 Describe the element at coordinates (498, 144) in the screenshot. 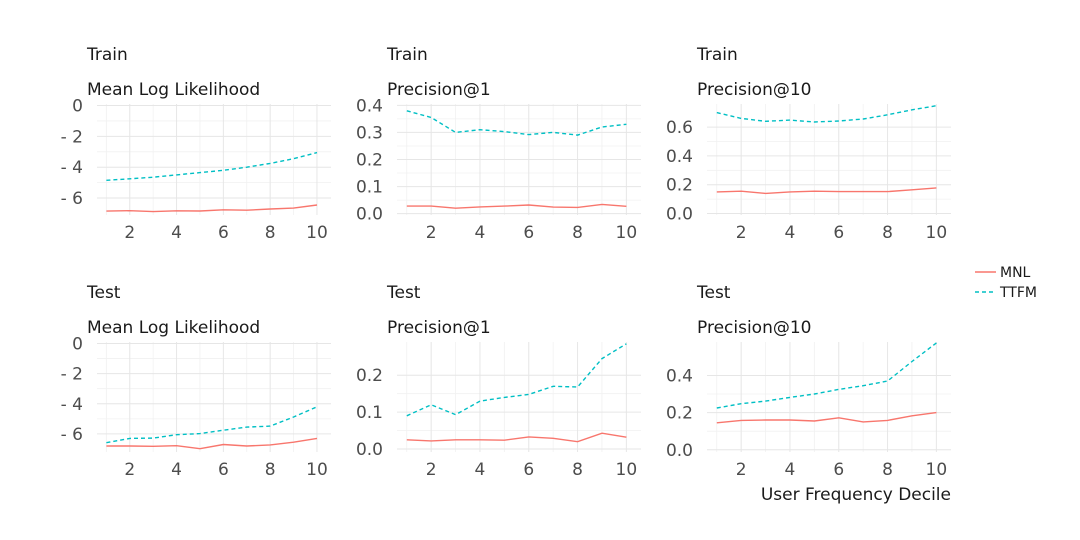

I see `panel-2: 2 4 6 8 10 0.0 0.1 0.2 0.3 0.4 Train Precision@1` at that location.